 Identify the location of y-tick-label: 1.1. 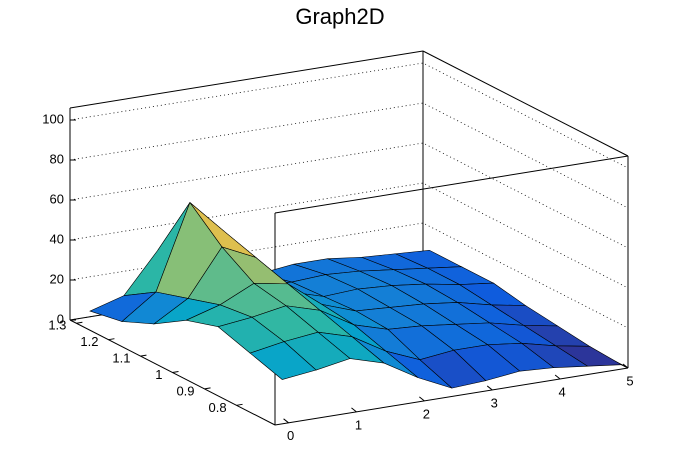
(121, 358).